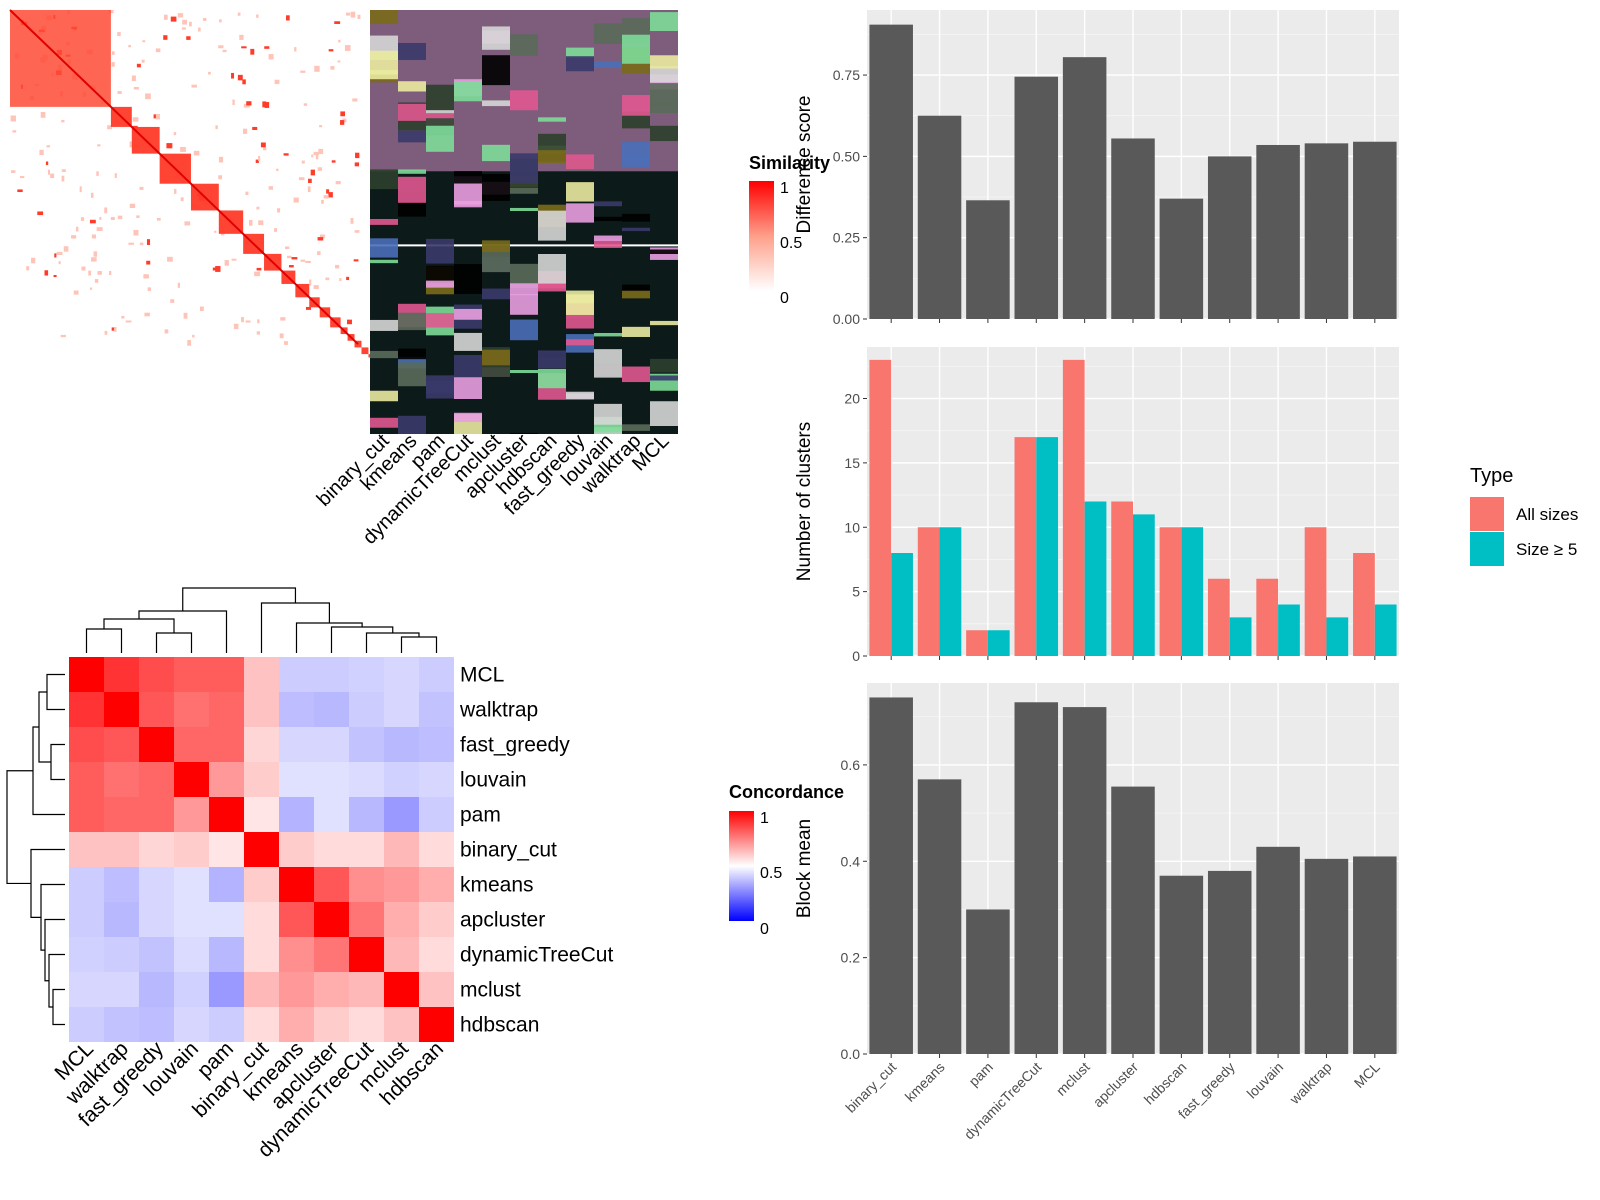 This screenshot has height=1200, width=1600. Describe the element at coordinates (358, 344) in the screenshot. I see `similarity-heatmap-block` at that location.